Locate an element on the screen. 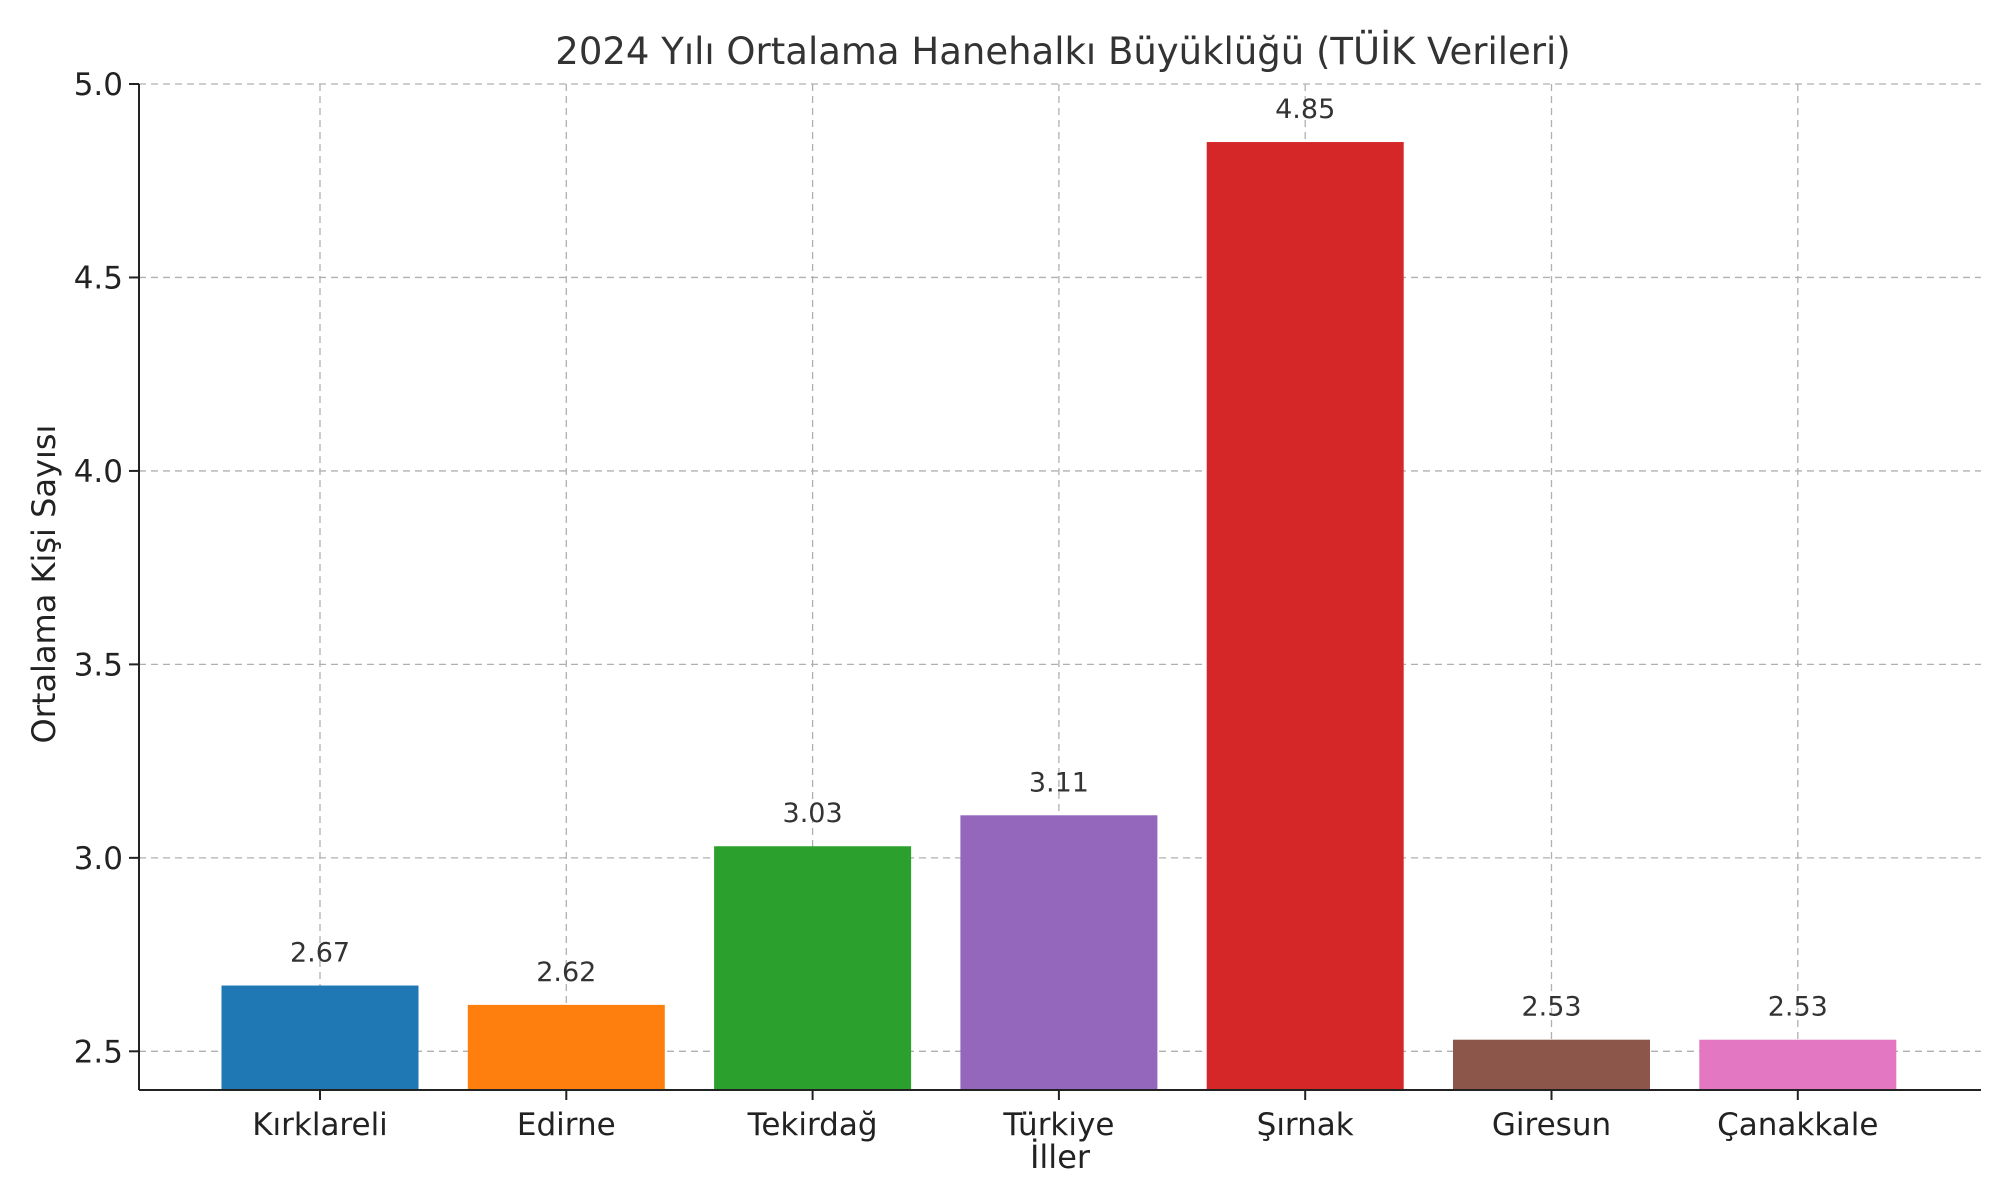  y-axis-label: Ortalama Kişi Sayısı is located at coordinates (44, 584).